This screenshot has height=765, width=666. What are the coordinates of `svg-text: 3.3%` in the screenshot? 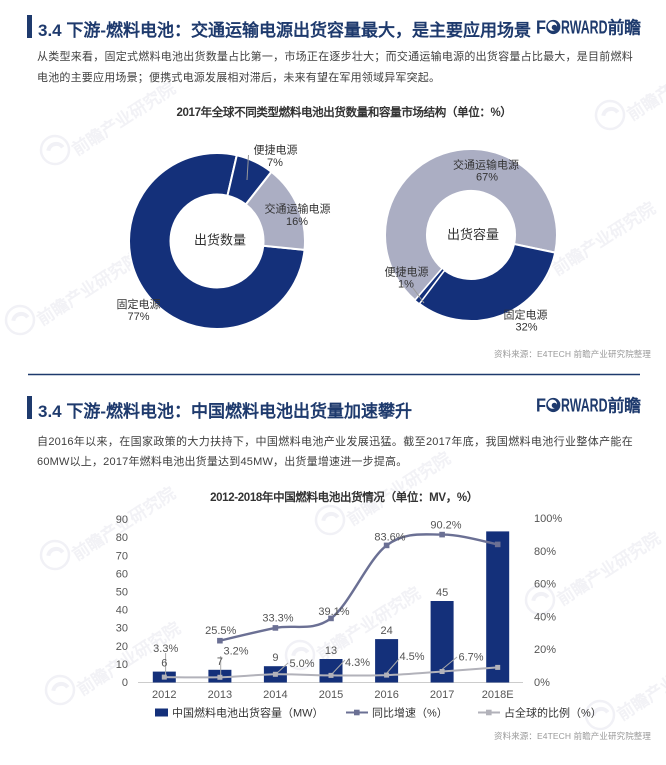 It's located at (165, 649).